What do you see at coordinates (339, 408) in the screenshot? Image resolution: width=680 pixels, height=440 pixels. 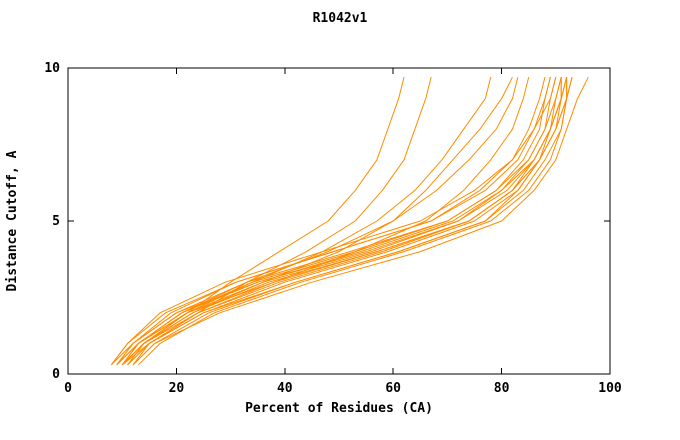 I see `x-axis-label: Percent of Residues (CA)` at bounding box center [339, 408].